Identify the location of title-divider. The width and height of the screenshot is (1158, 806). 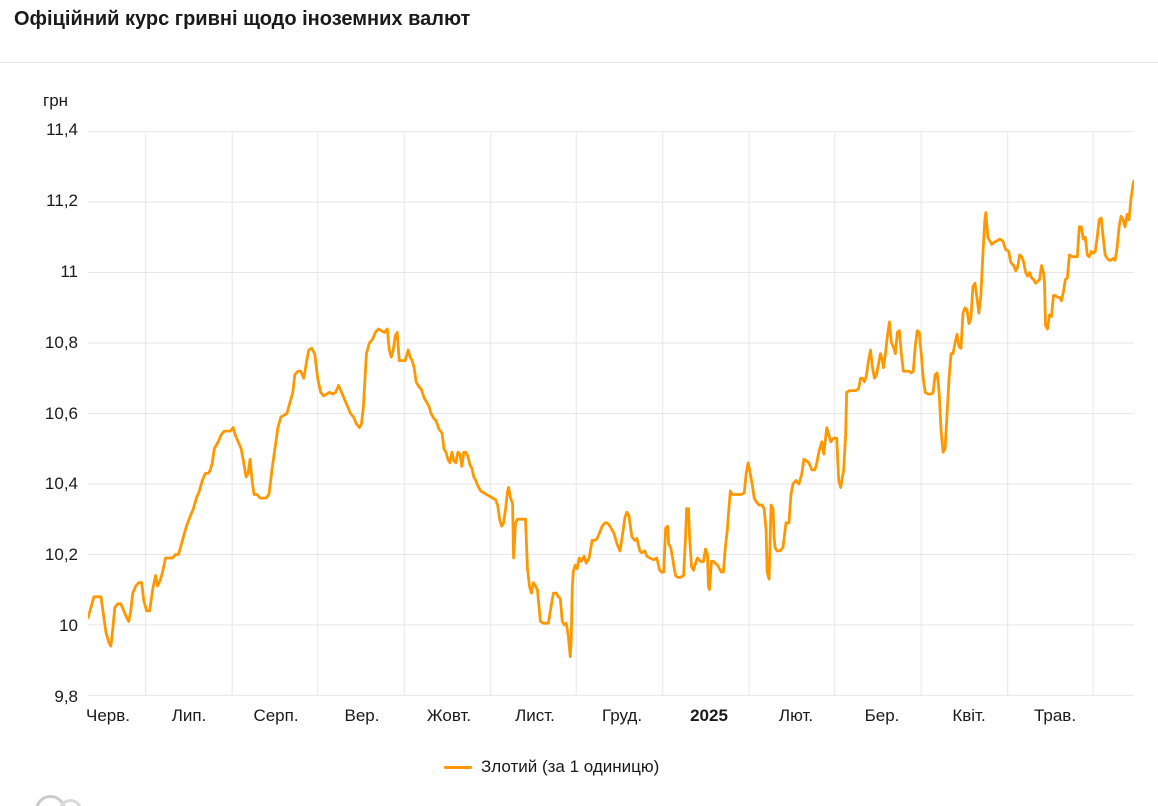
(579, 62).